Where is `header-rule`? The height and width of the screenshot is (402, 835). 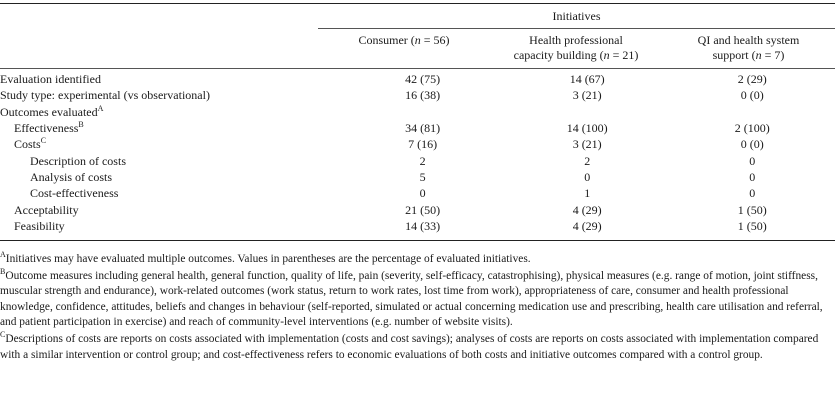 header-rule is located at coordinates (417, 68).